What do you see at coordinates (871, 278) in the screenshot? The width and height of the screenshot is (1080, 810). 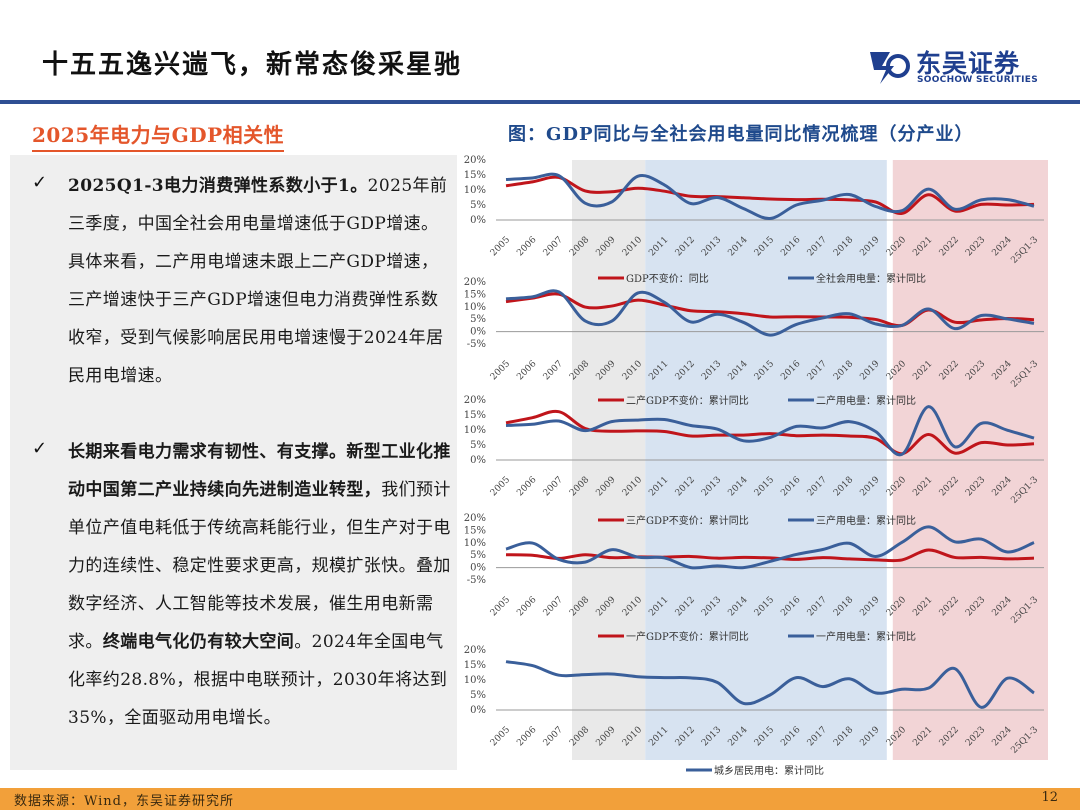 I see `legend-label: 全社会用电量：累计同比` at bounding box center [871, 278].